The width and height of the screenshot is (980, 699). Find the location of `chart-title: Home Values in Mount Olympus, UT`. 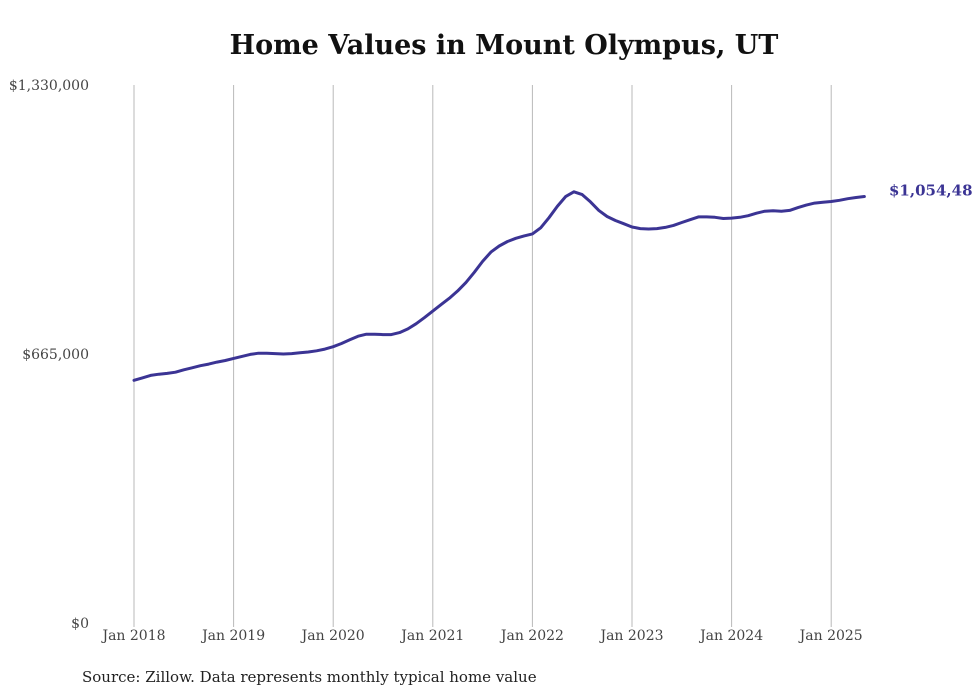

chart-title: Home Values in Mount Olympus, UT is located at coordinates (504, 45).